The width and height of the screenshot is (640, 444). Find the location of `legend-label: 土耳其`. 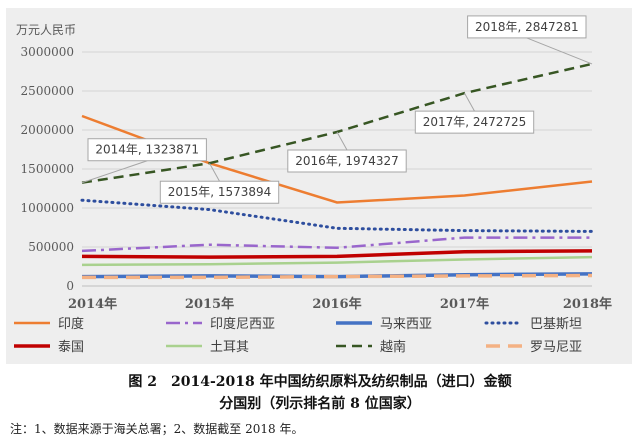

legend-label: 土耳其 is located at coordinates (229, 347).